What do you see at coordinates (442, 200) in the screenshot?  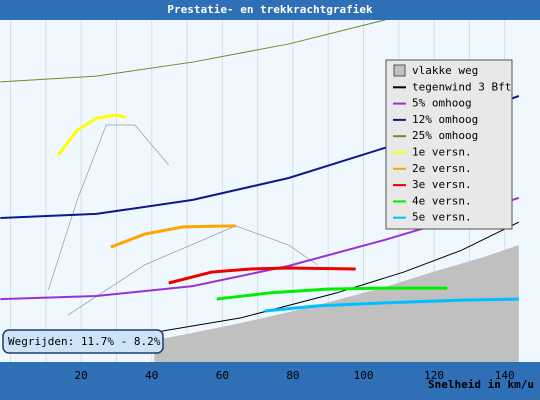 I see `legend-label: 4e versn.` at bounding box center [442, 200].